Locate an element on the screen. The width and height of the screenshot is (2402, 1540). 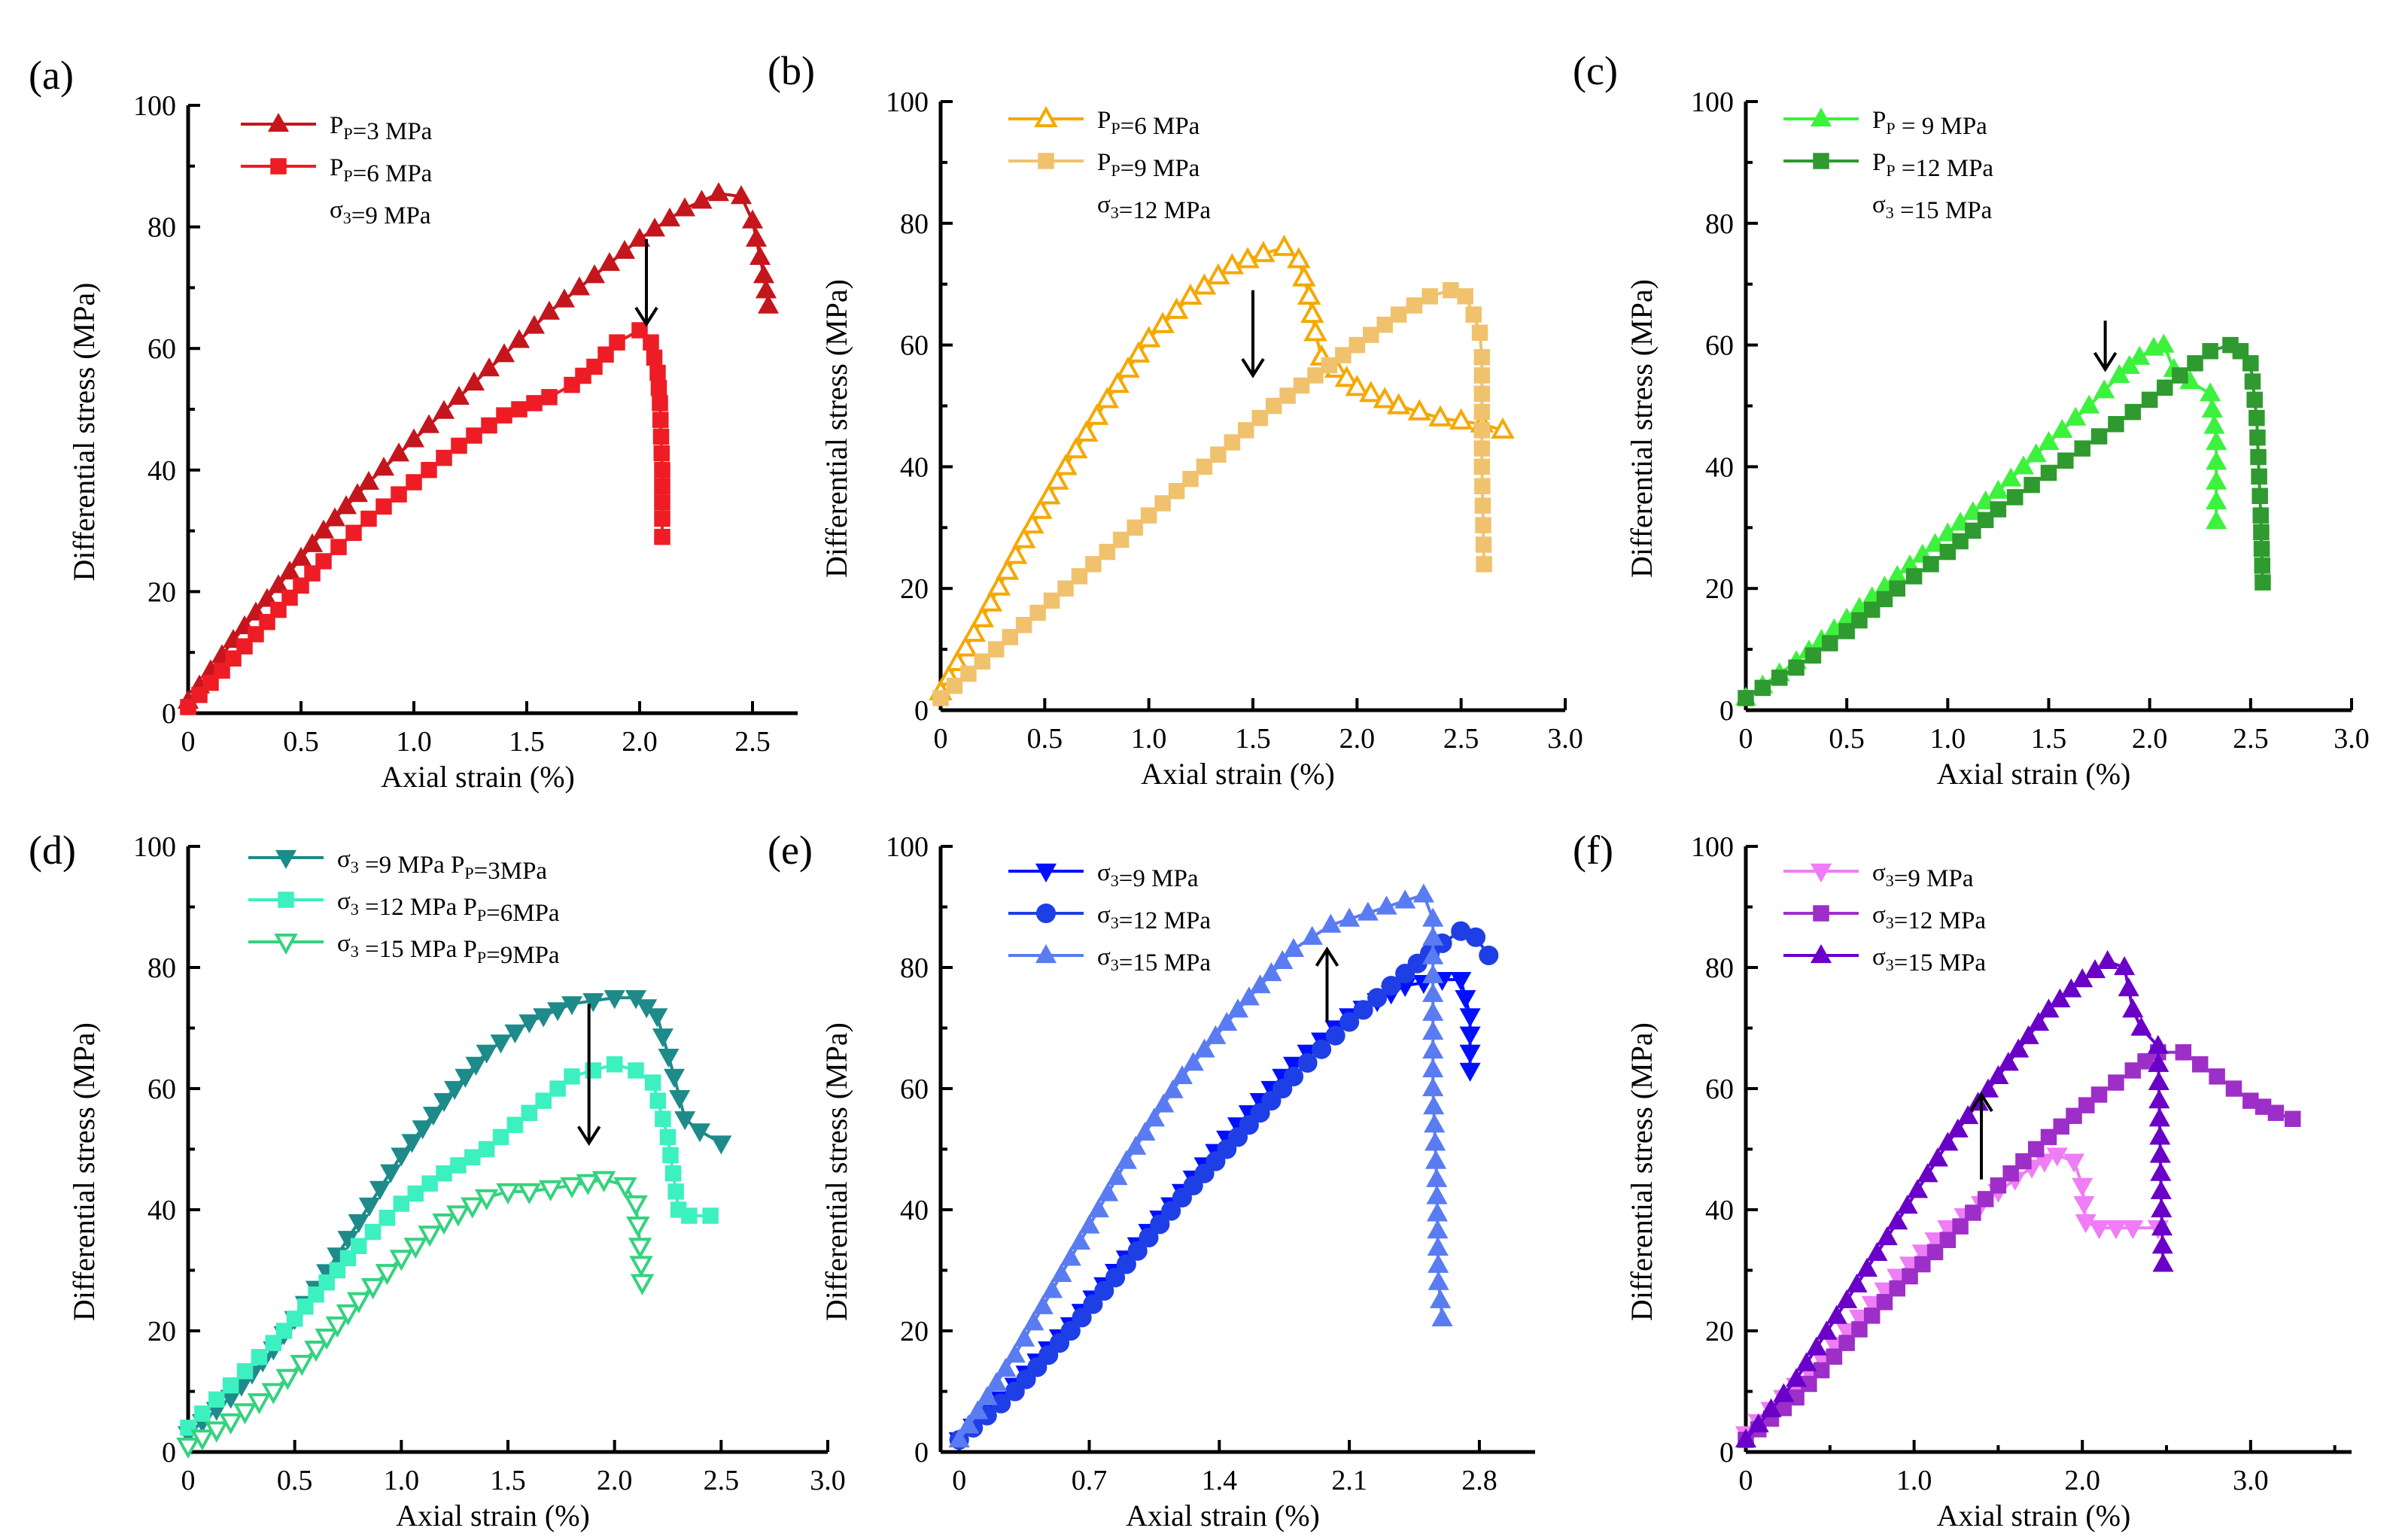
legend-label: σ3=15 MPa is located at coordinates (1154, 960).